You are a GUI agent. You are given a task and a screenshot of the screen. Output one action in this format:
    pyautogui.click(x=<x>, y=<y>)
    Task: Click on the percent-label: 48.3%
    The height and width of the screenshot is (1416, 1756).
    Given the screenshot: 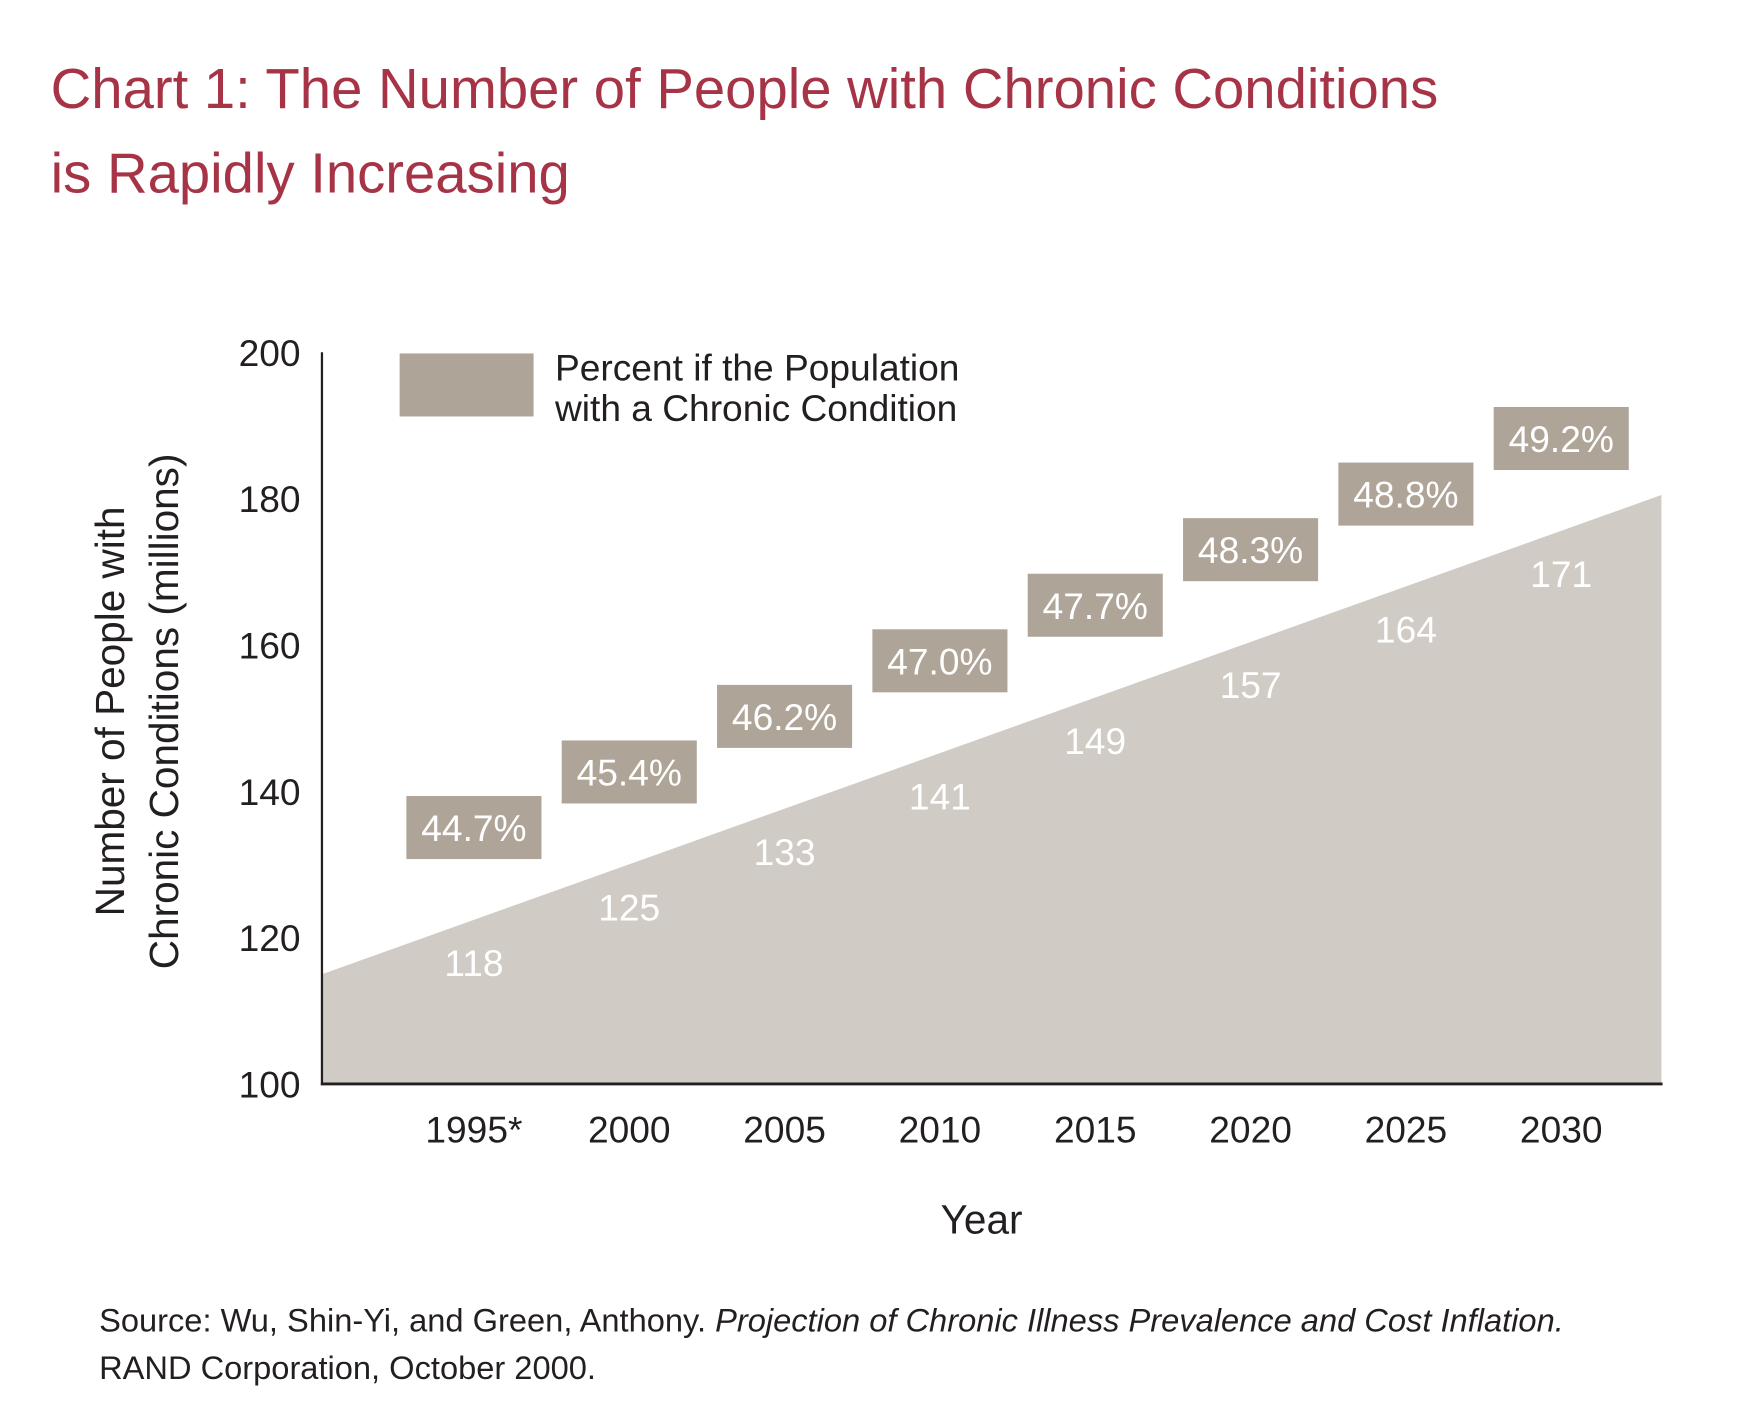 What is the action you would take?
    pyautogui.click(x=1250, y=550)
    